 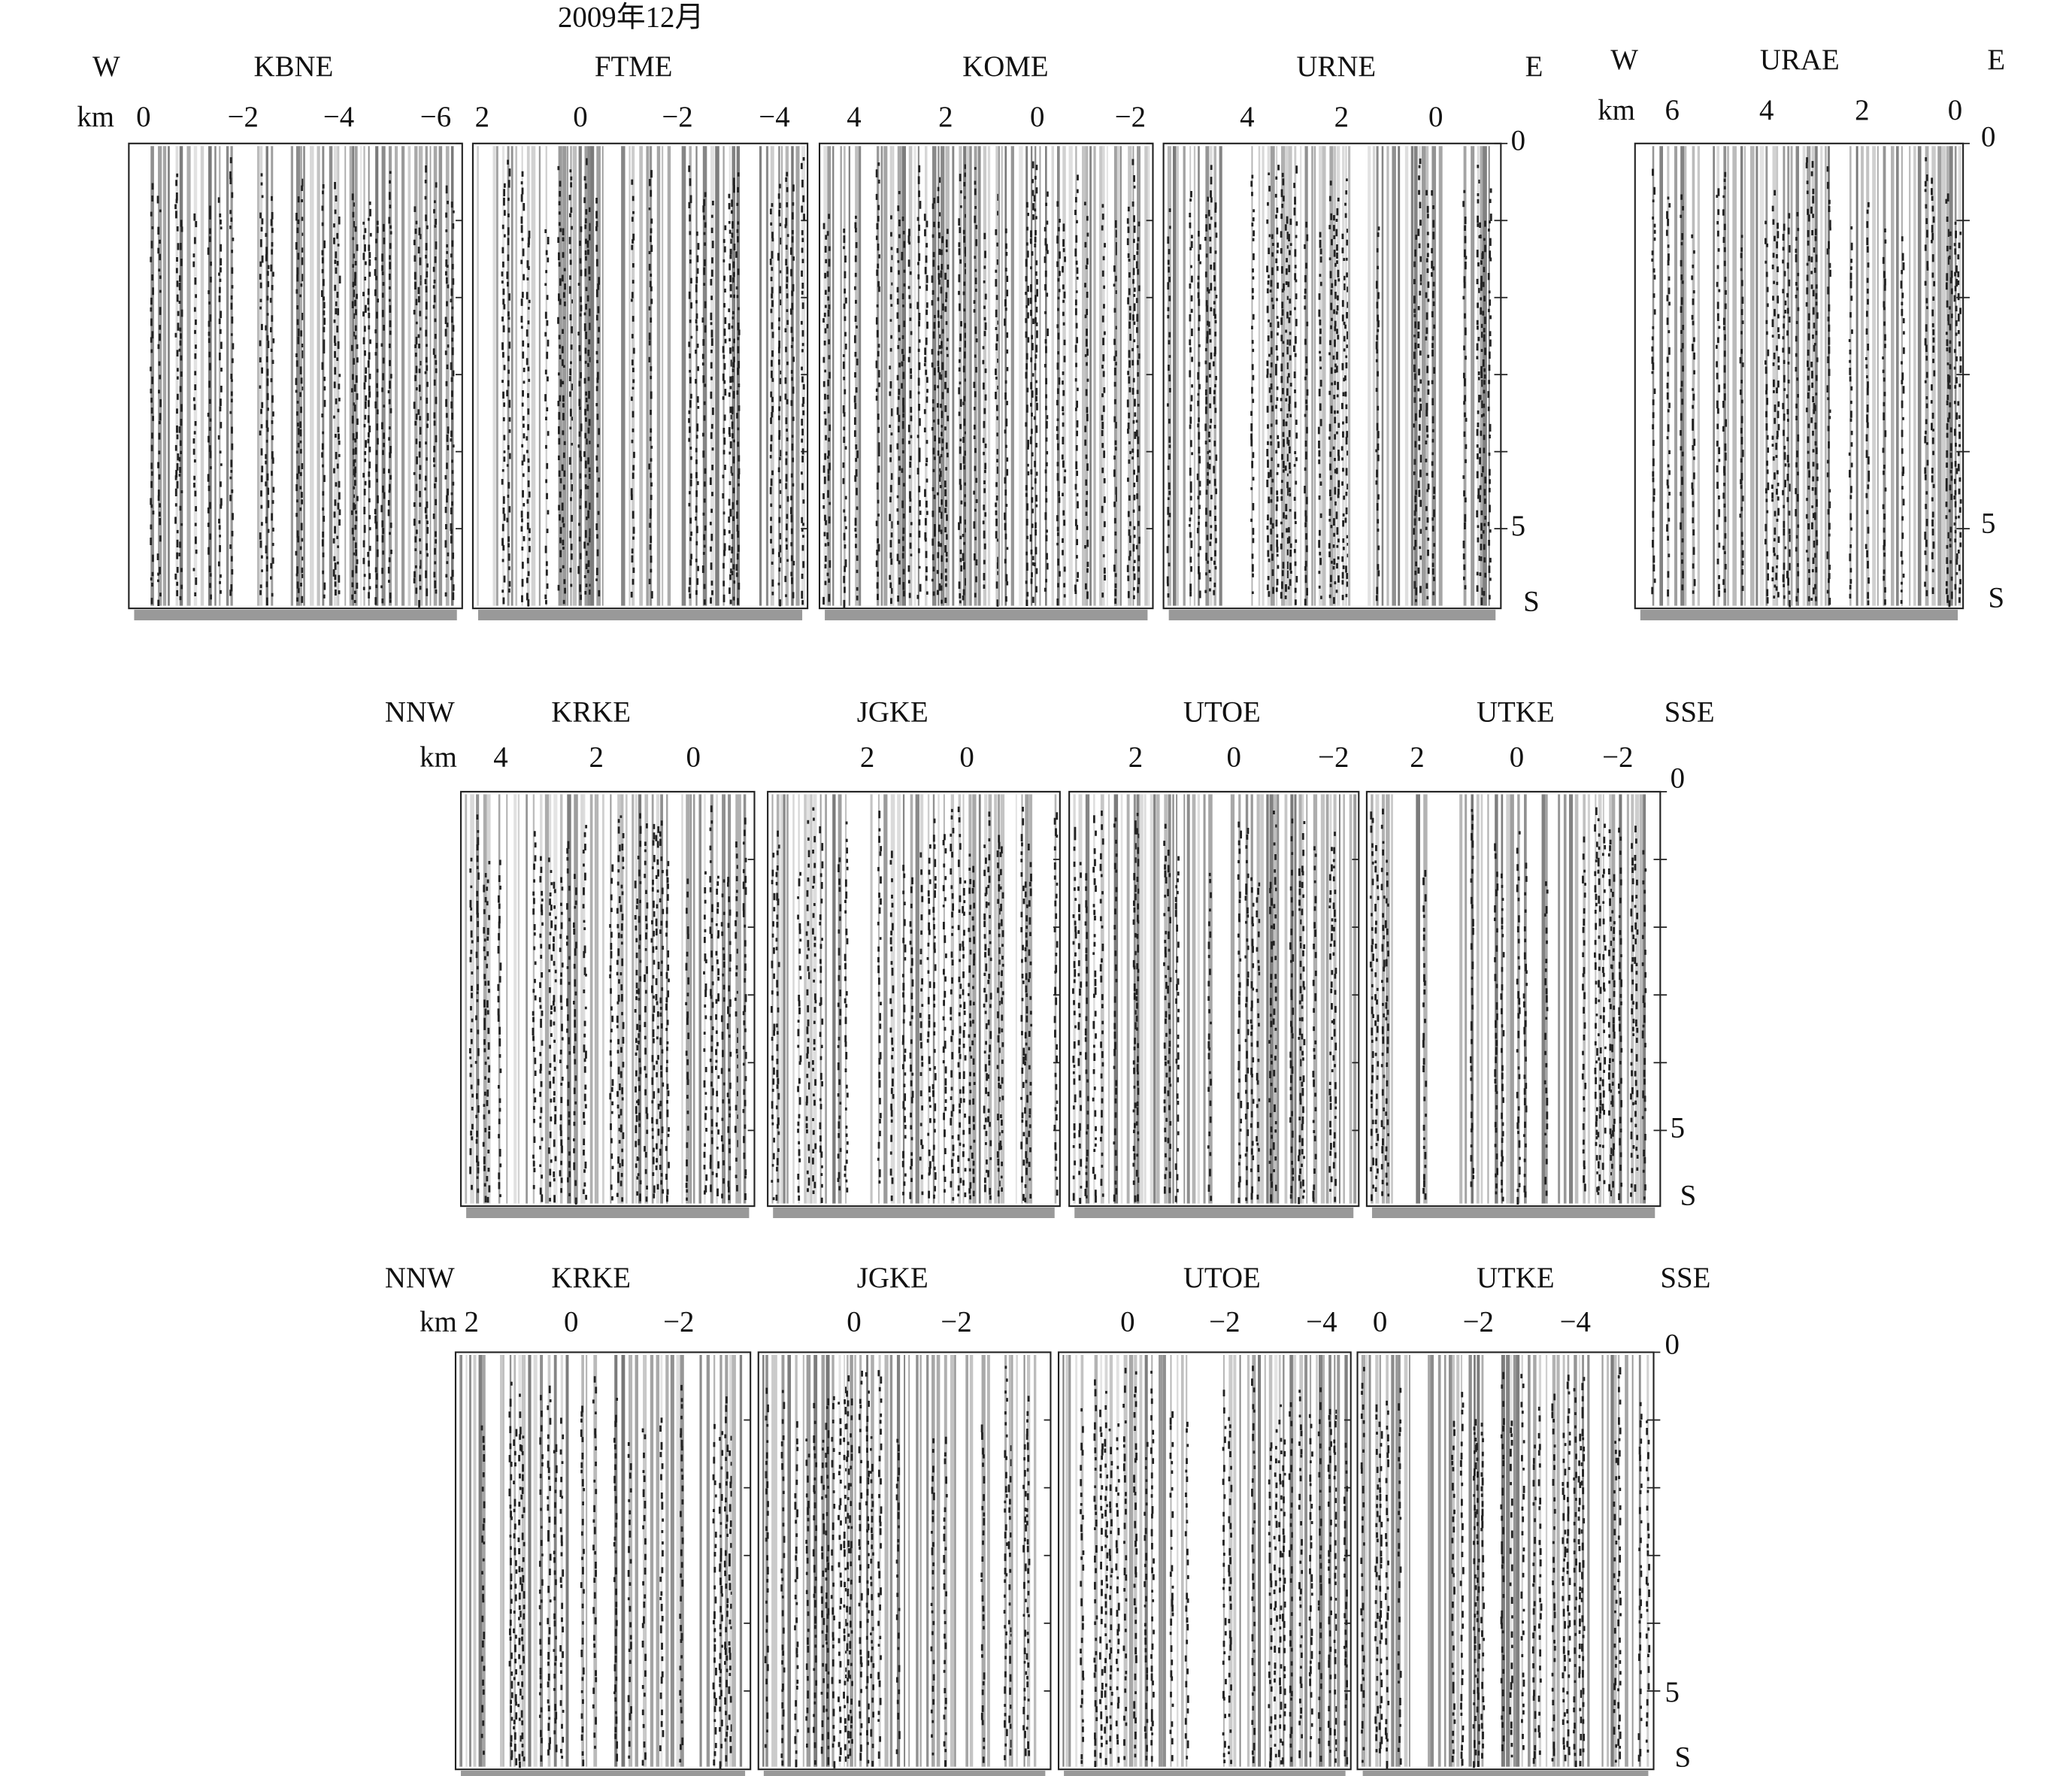 What do you see at coordinates (640, 376) in the screenshot?
I see `panel-frame` at bounding box center [640, 376].